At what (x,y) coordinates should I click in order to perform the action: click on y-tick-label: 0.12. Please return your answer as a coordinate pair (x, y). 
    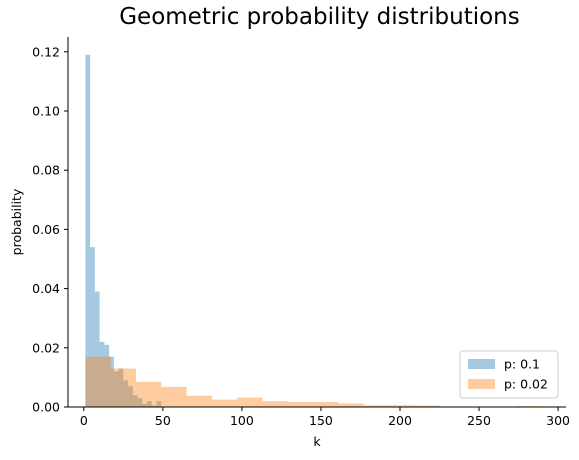
    Looking at the image, I should click on (46, 51).